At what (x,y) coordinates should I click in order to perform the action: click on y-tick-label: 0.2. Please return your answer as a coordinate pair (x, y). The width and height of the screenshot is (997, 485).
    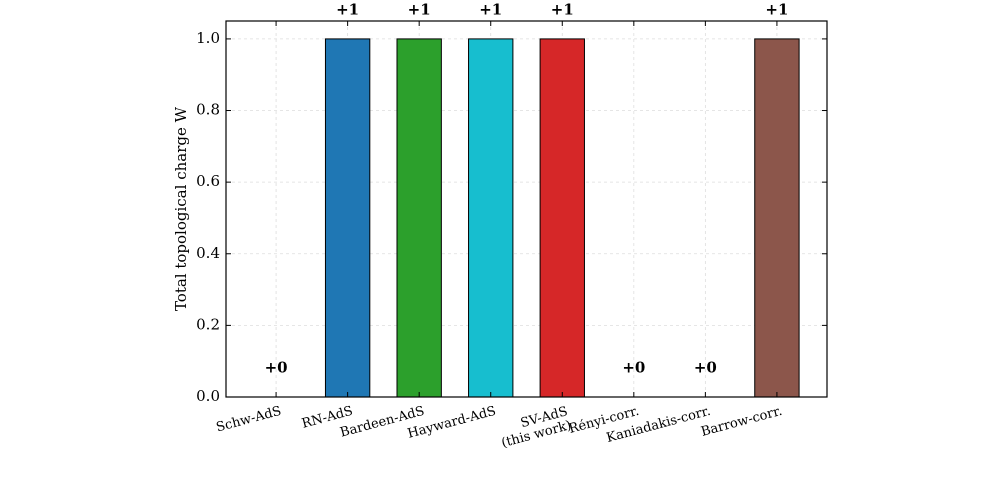
    Looking at the image, I should click on (208, 324).